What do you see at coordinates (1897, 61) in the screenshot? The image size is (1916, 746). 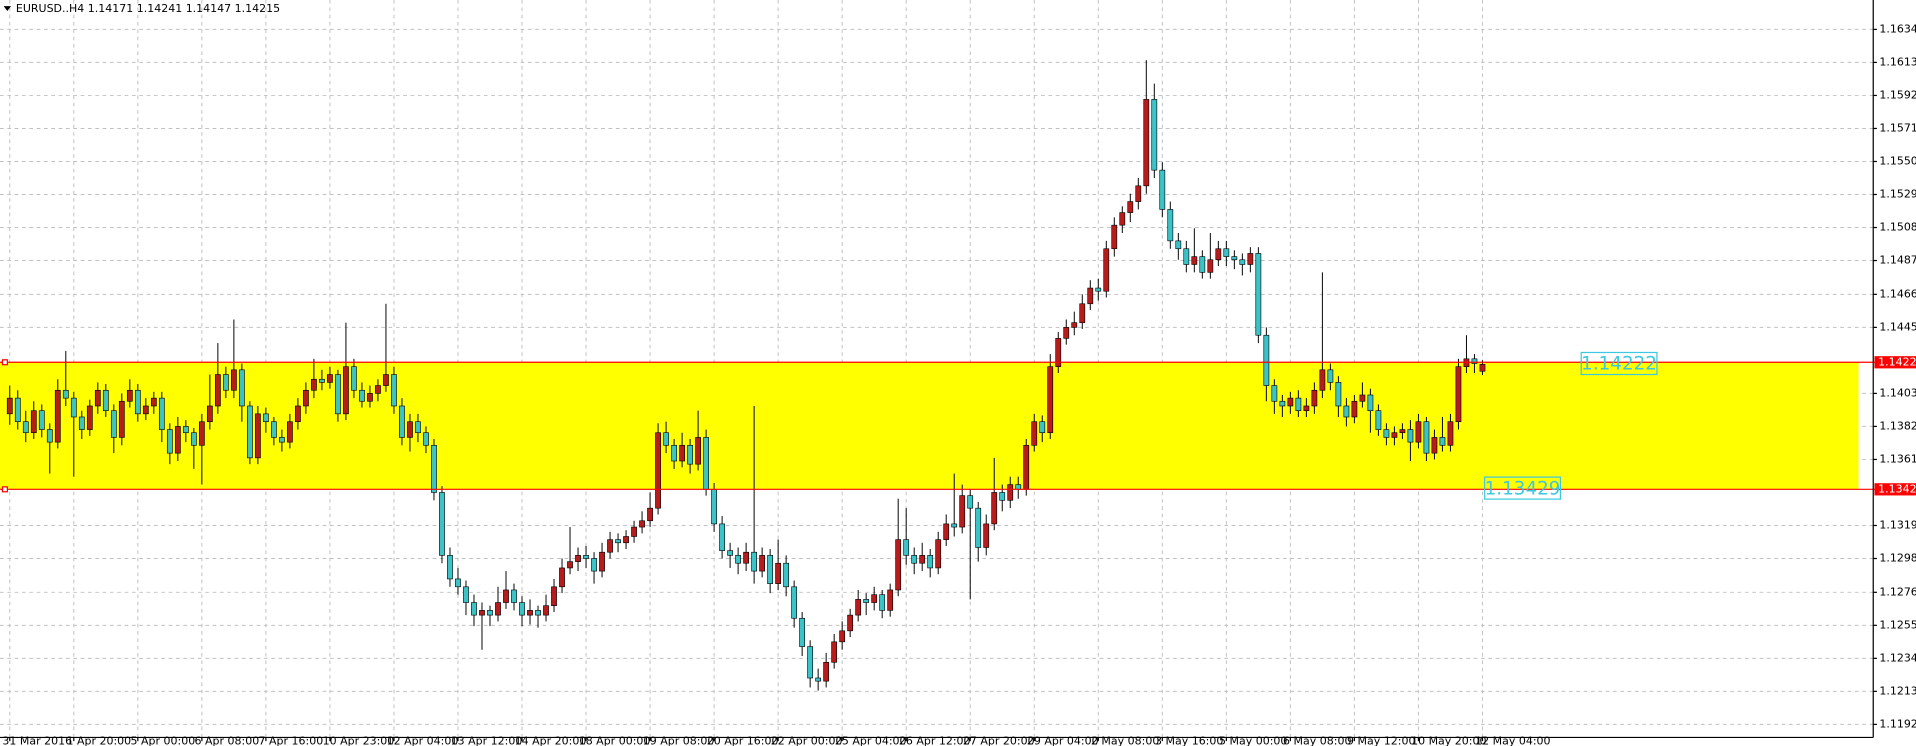 I see `y-tick-label: 1.16135` at bounding box center [1897, 61].